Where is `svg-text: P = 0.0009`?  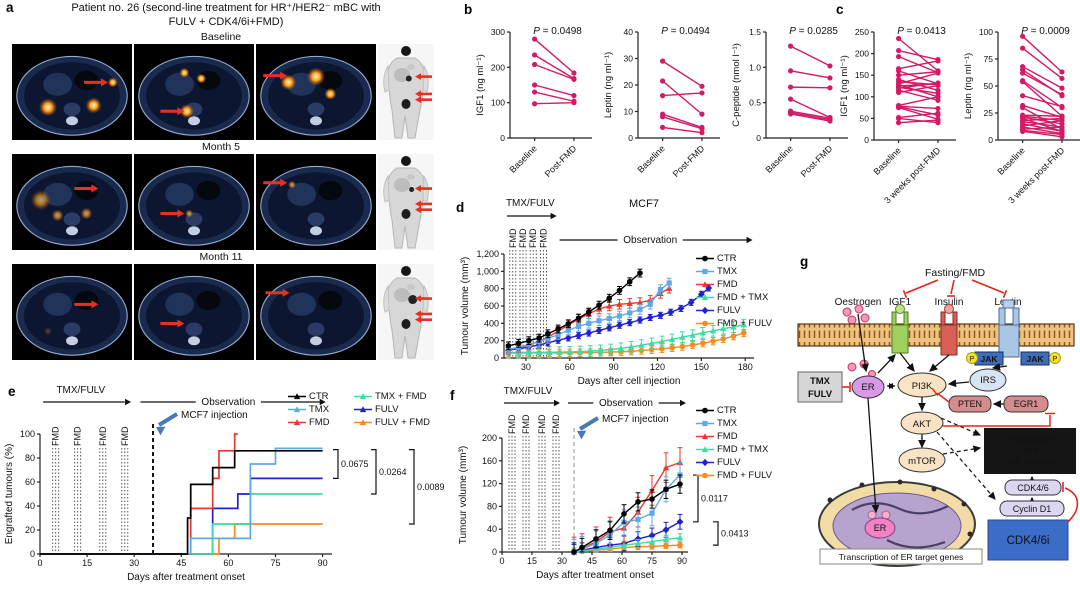
svg-text: P = 0.0009 is located at coordinates (1045, 31).